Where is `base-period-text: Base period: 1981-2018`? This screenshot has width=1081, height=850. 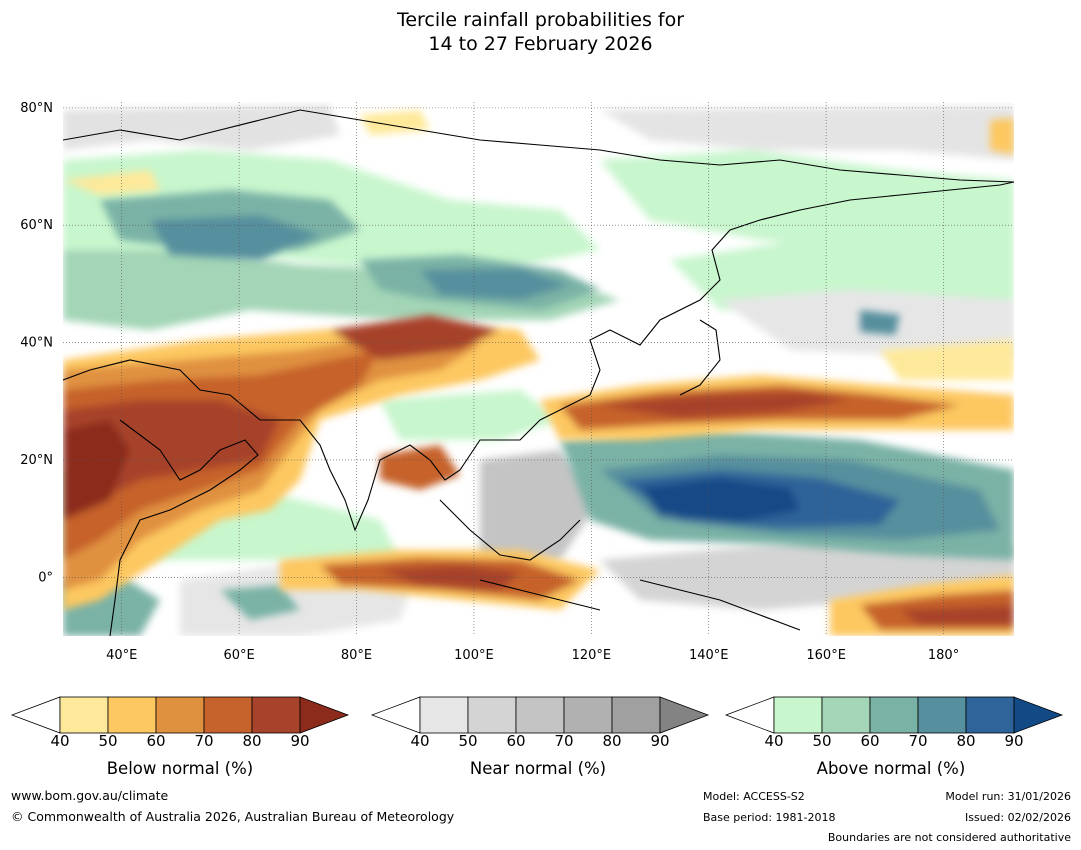
base-period-text: Base period: 1981-2018 is located at coordinates (769, 817).